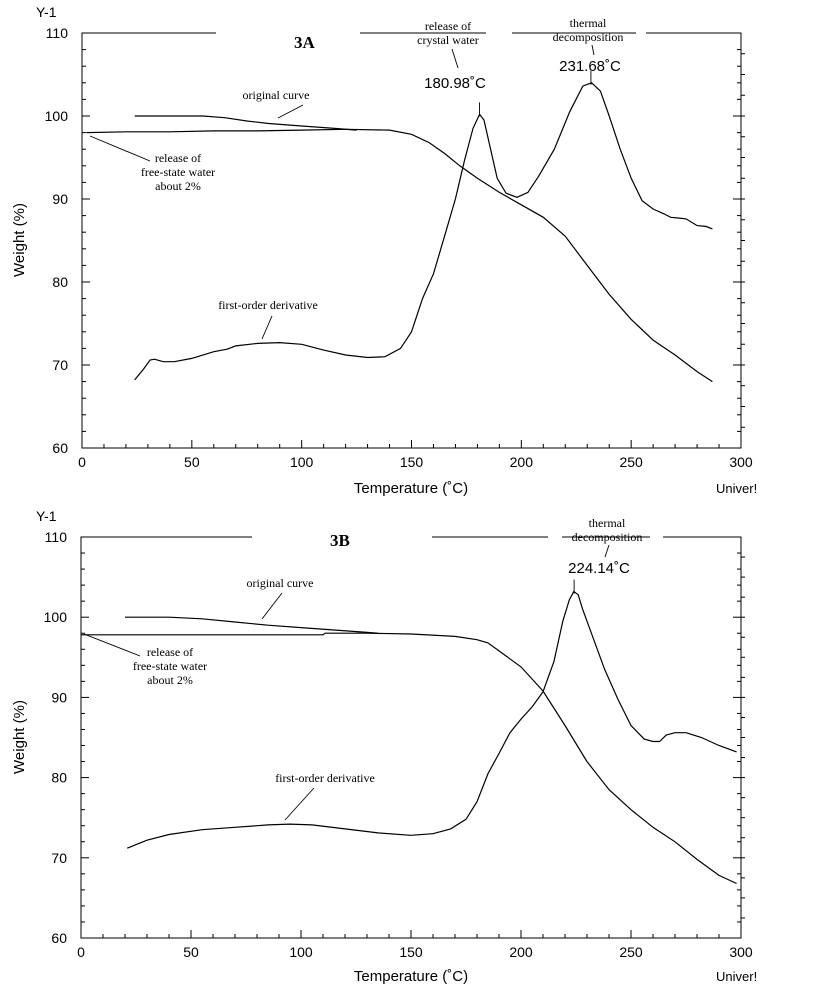 The height and width of the screenshot is (998, 830). Describe the element at coordinates (631, 952) in the screenshot. I see `x-tick-label-3b: 250` at that location.